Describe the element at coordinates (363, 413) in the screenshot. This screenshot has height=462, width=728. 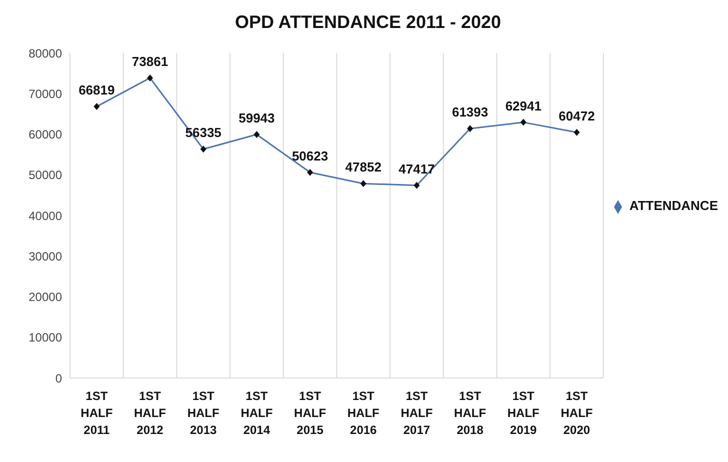
I see `x-tick-label: 1ST HALF 2016` at that location.